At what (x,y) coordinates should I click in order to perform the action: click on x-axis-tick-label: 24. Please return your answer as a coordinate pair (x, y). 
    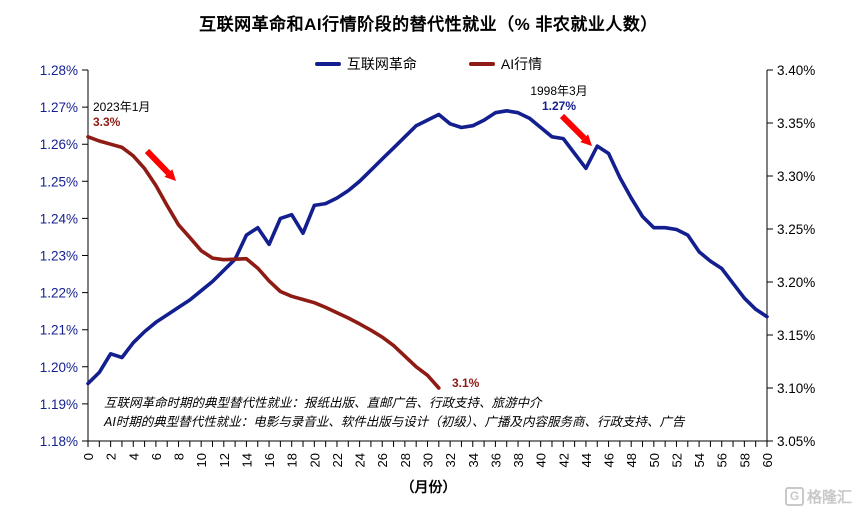
    Looking at the image, I should click on (360, 460).